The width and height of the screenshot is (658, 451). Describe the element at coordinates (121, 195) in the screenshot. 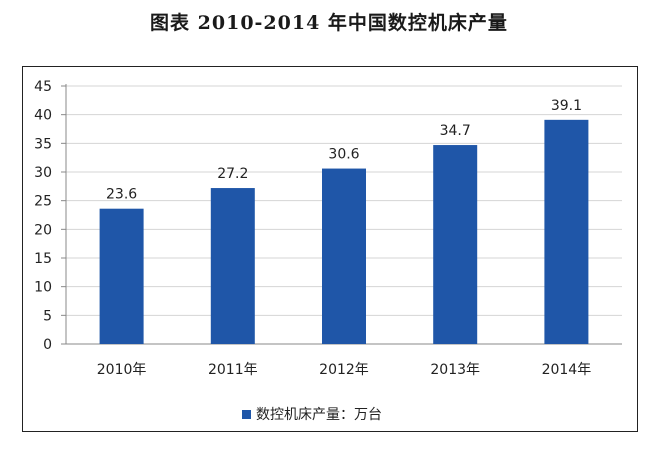

I see `data-label: 23.6` at that location.